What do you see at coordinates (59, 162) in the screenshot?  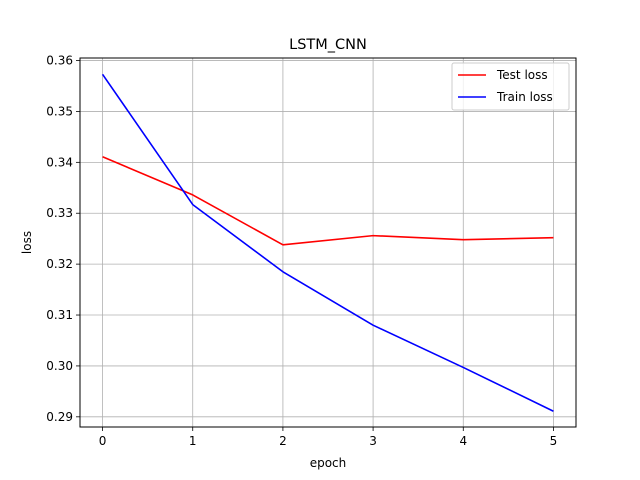 I see `y-tick-label: 0.34` at bounding box center [59, 162].